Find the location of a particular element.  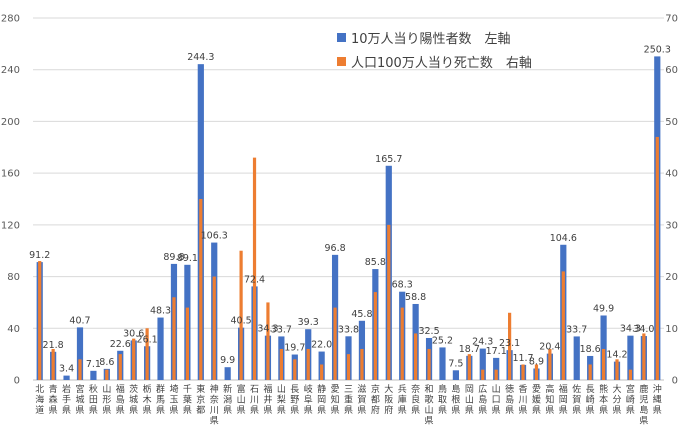

category-label: 石川県 is located at coordinates (254, 400).